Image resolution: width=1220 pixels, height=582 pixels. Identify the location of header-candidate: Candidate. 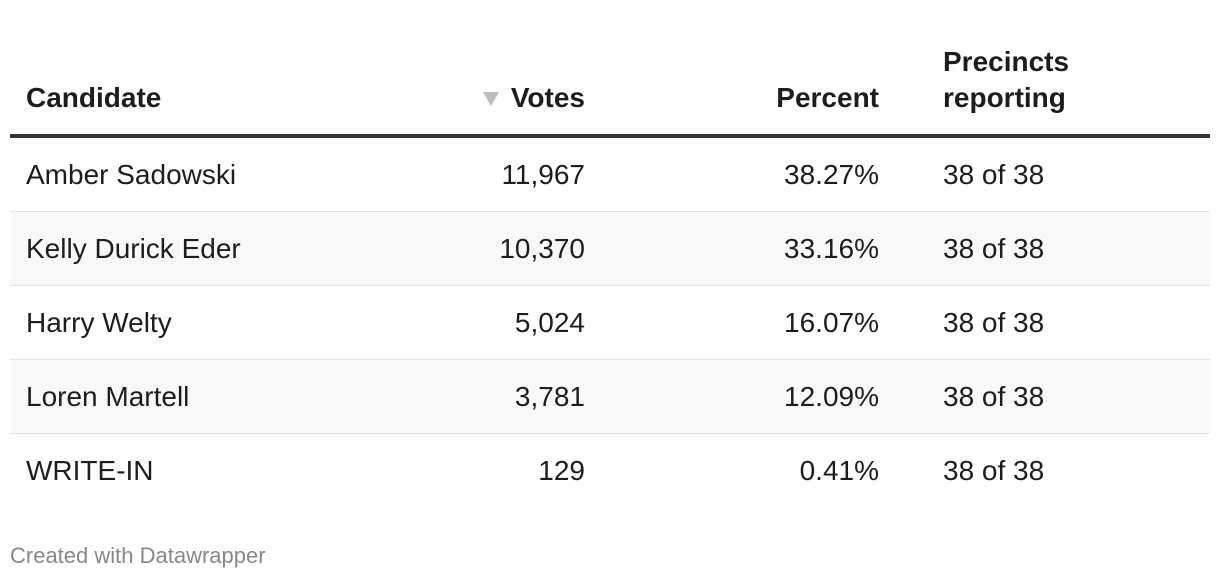
(94, 97).